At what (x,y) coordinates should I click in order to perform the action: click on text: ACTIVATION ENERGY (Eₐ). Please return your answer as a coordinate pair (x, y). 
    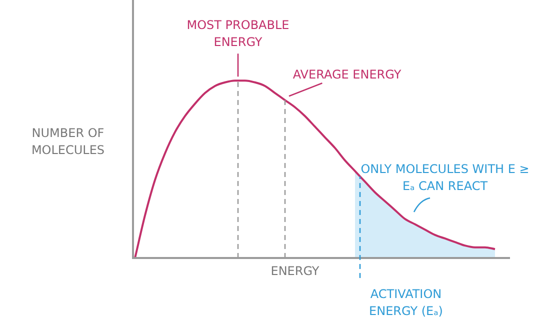
    Looking at the image, I should click on (406, 302).